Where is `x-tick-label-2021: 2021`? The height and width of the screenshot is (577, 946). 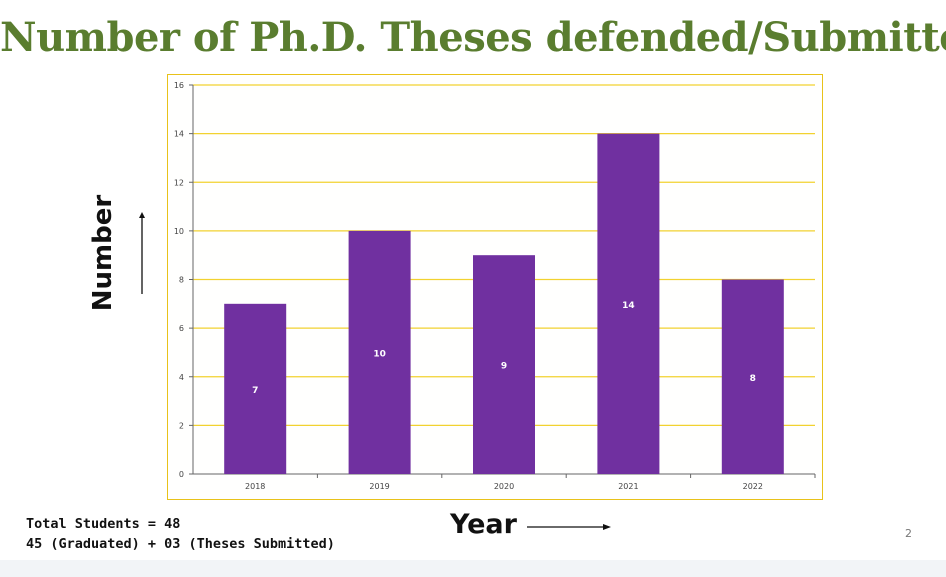
x-tick-label-2021: 2021 is located at coordinates (628, 486).